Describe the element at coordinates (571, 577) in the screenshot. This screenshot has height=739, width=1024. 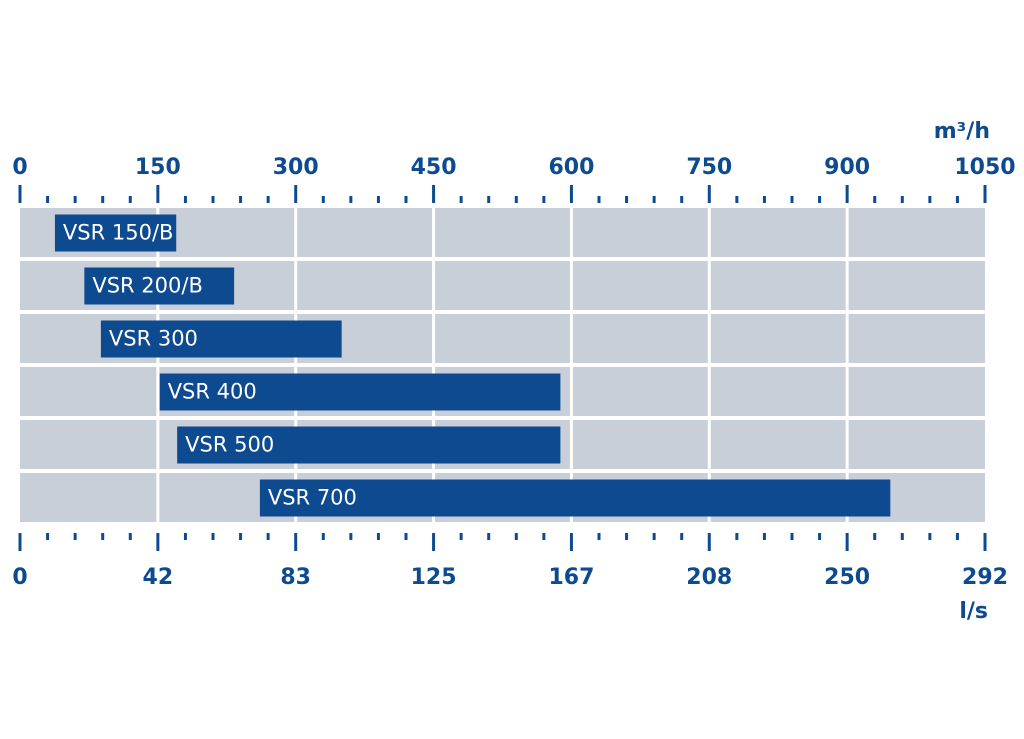
I see `x2-tick-label: 167` at that location.